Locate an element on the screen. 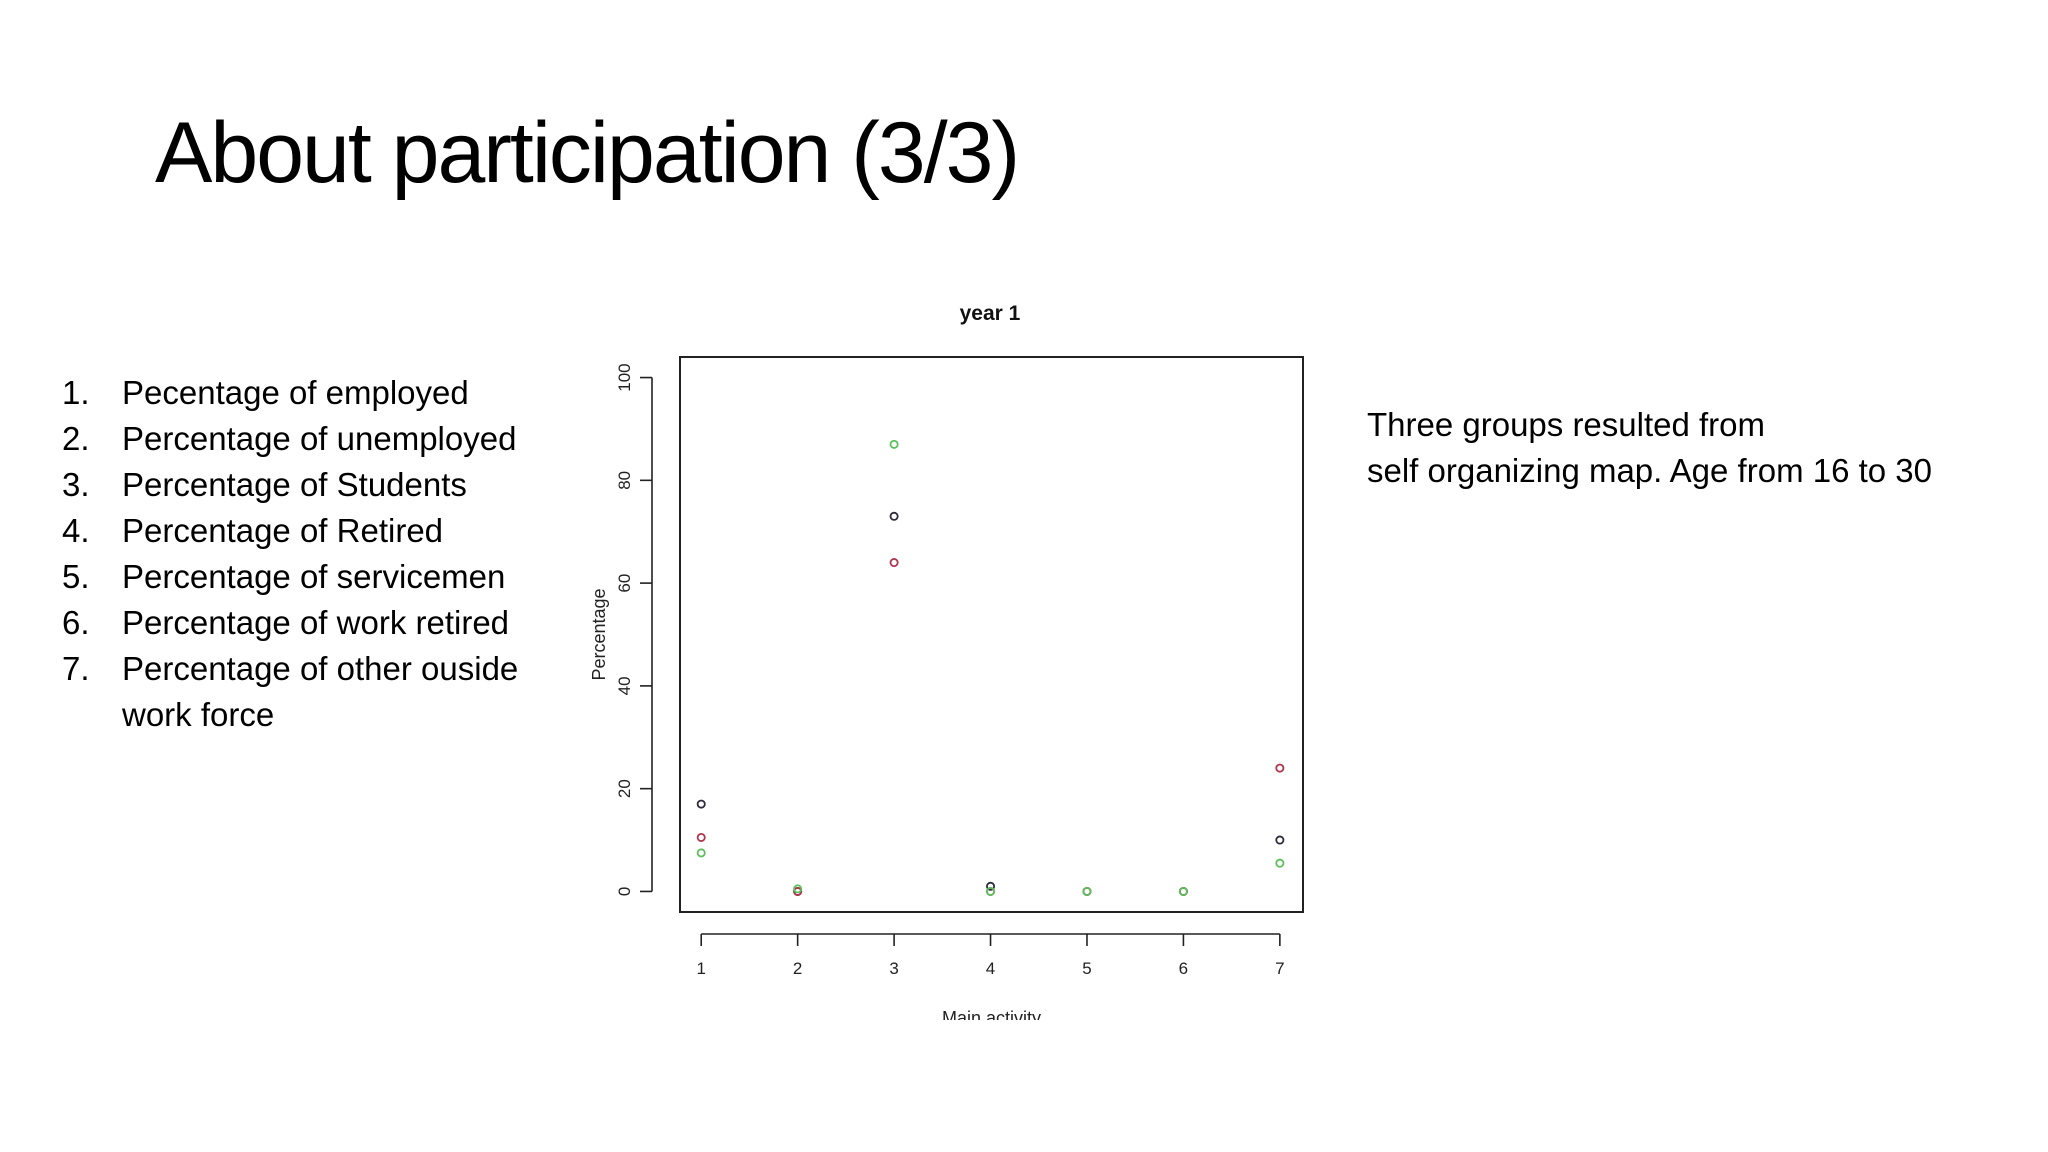 This screenshot has height=1152, width=2048. y-tick-label: 0 is located at coordinates (624, 891).